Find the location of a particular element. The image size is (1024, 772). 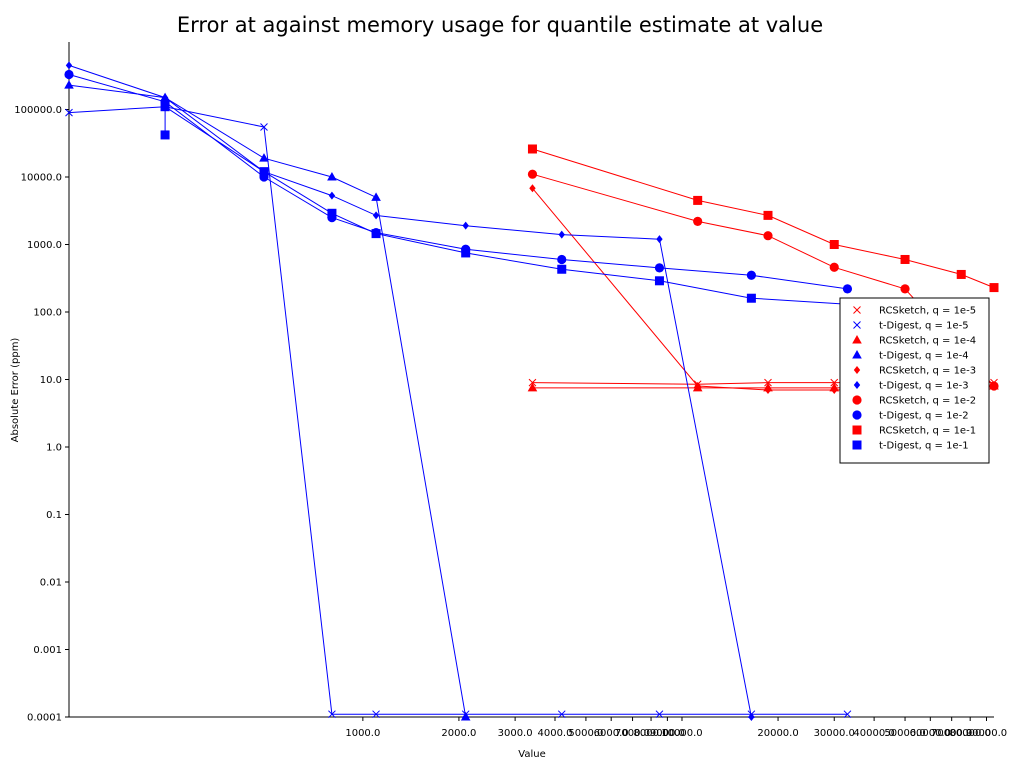

legend-label: t-Digest, q = 1e-1 is located at coordinates (924, 446).